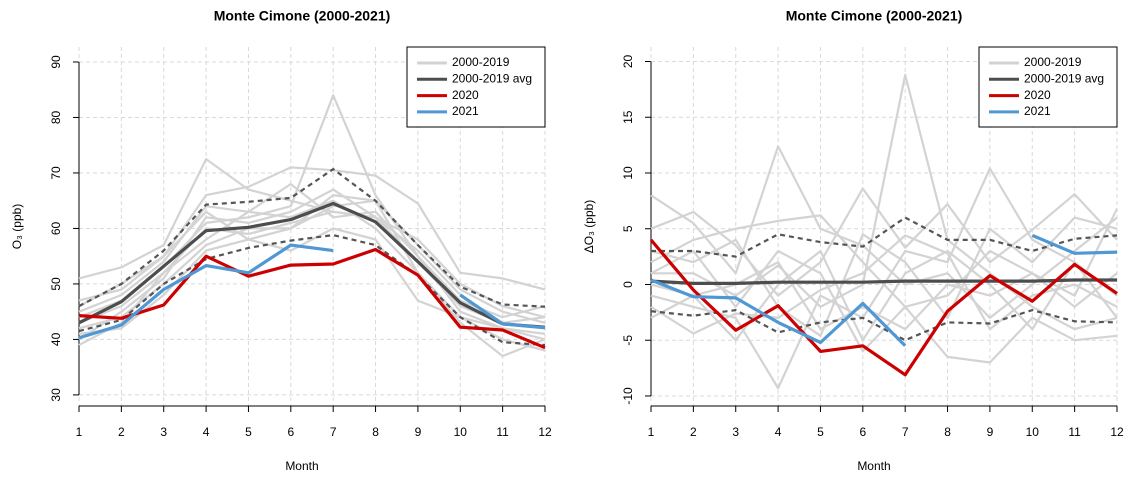 This screenshot has width=1132, height=481. Describe the element at coordinates (56, 117) in the screenshot. I see `y-tick-label: 80` at that location.